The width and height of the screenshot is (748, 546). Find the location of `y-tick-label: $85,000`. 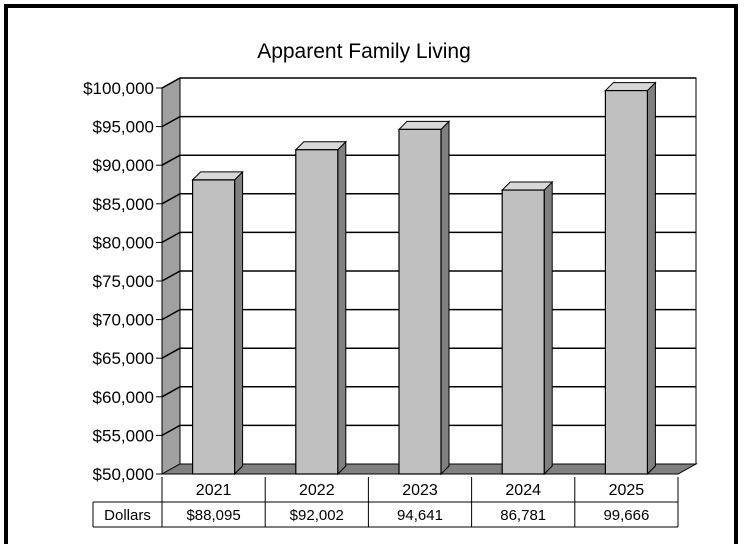

y-tick-label: $85,000 is located at coordinates (123, 204).